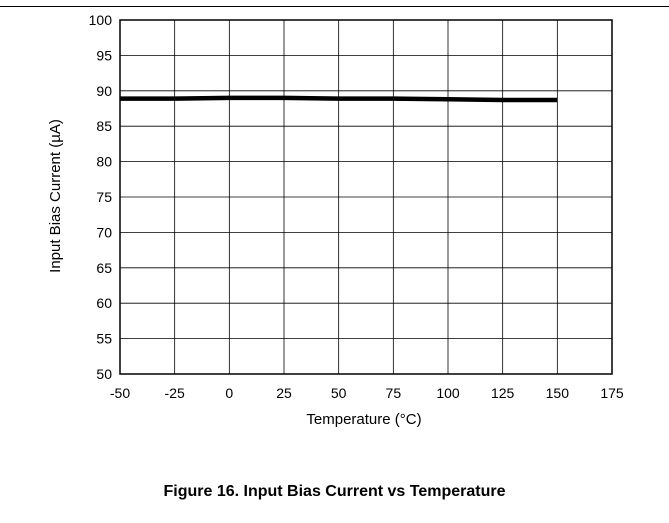  I want to click on x-tick-label: 50, so click(339, 393).